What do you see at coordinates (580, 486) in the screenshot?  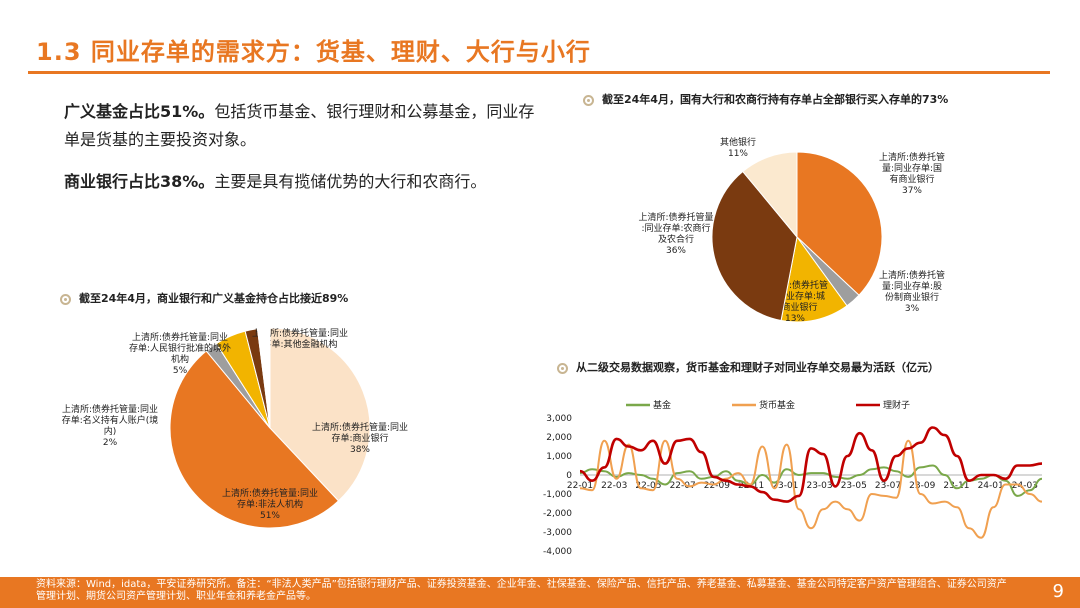 I see `x-tick-label: 22-01` at bounding box center [580, 486].